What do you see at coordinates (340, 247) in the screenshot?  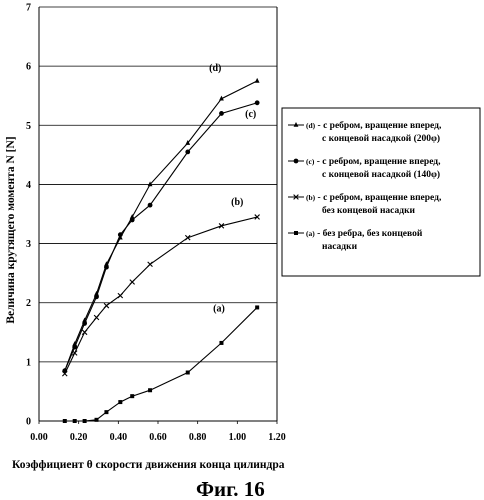 I see `legend-text-line2-3: насадки` at bounding box center [340, 247].